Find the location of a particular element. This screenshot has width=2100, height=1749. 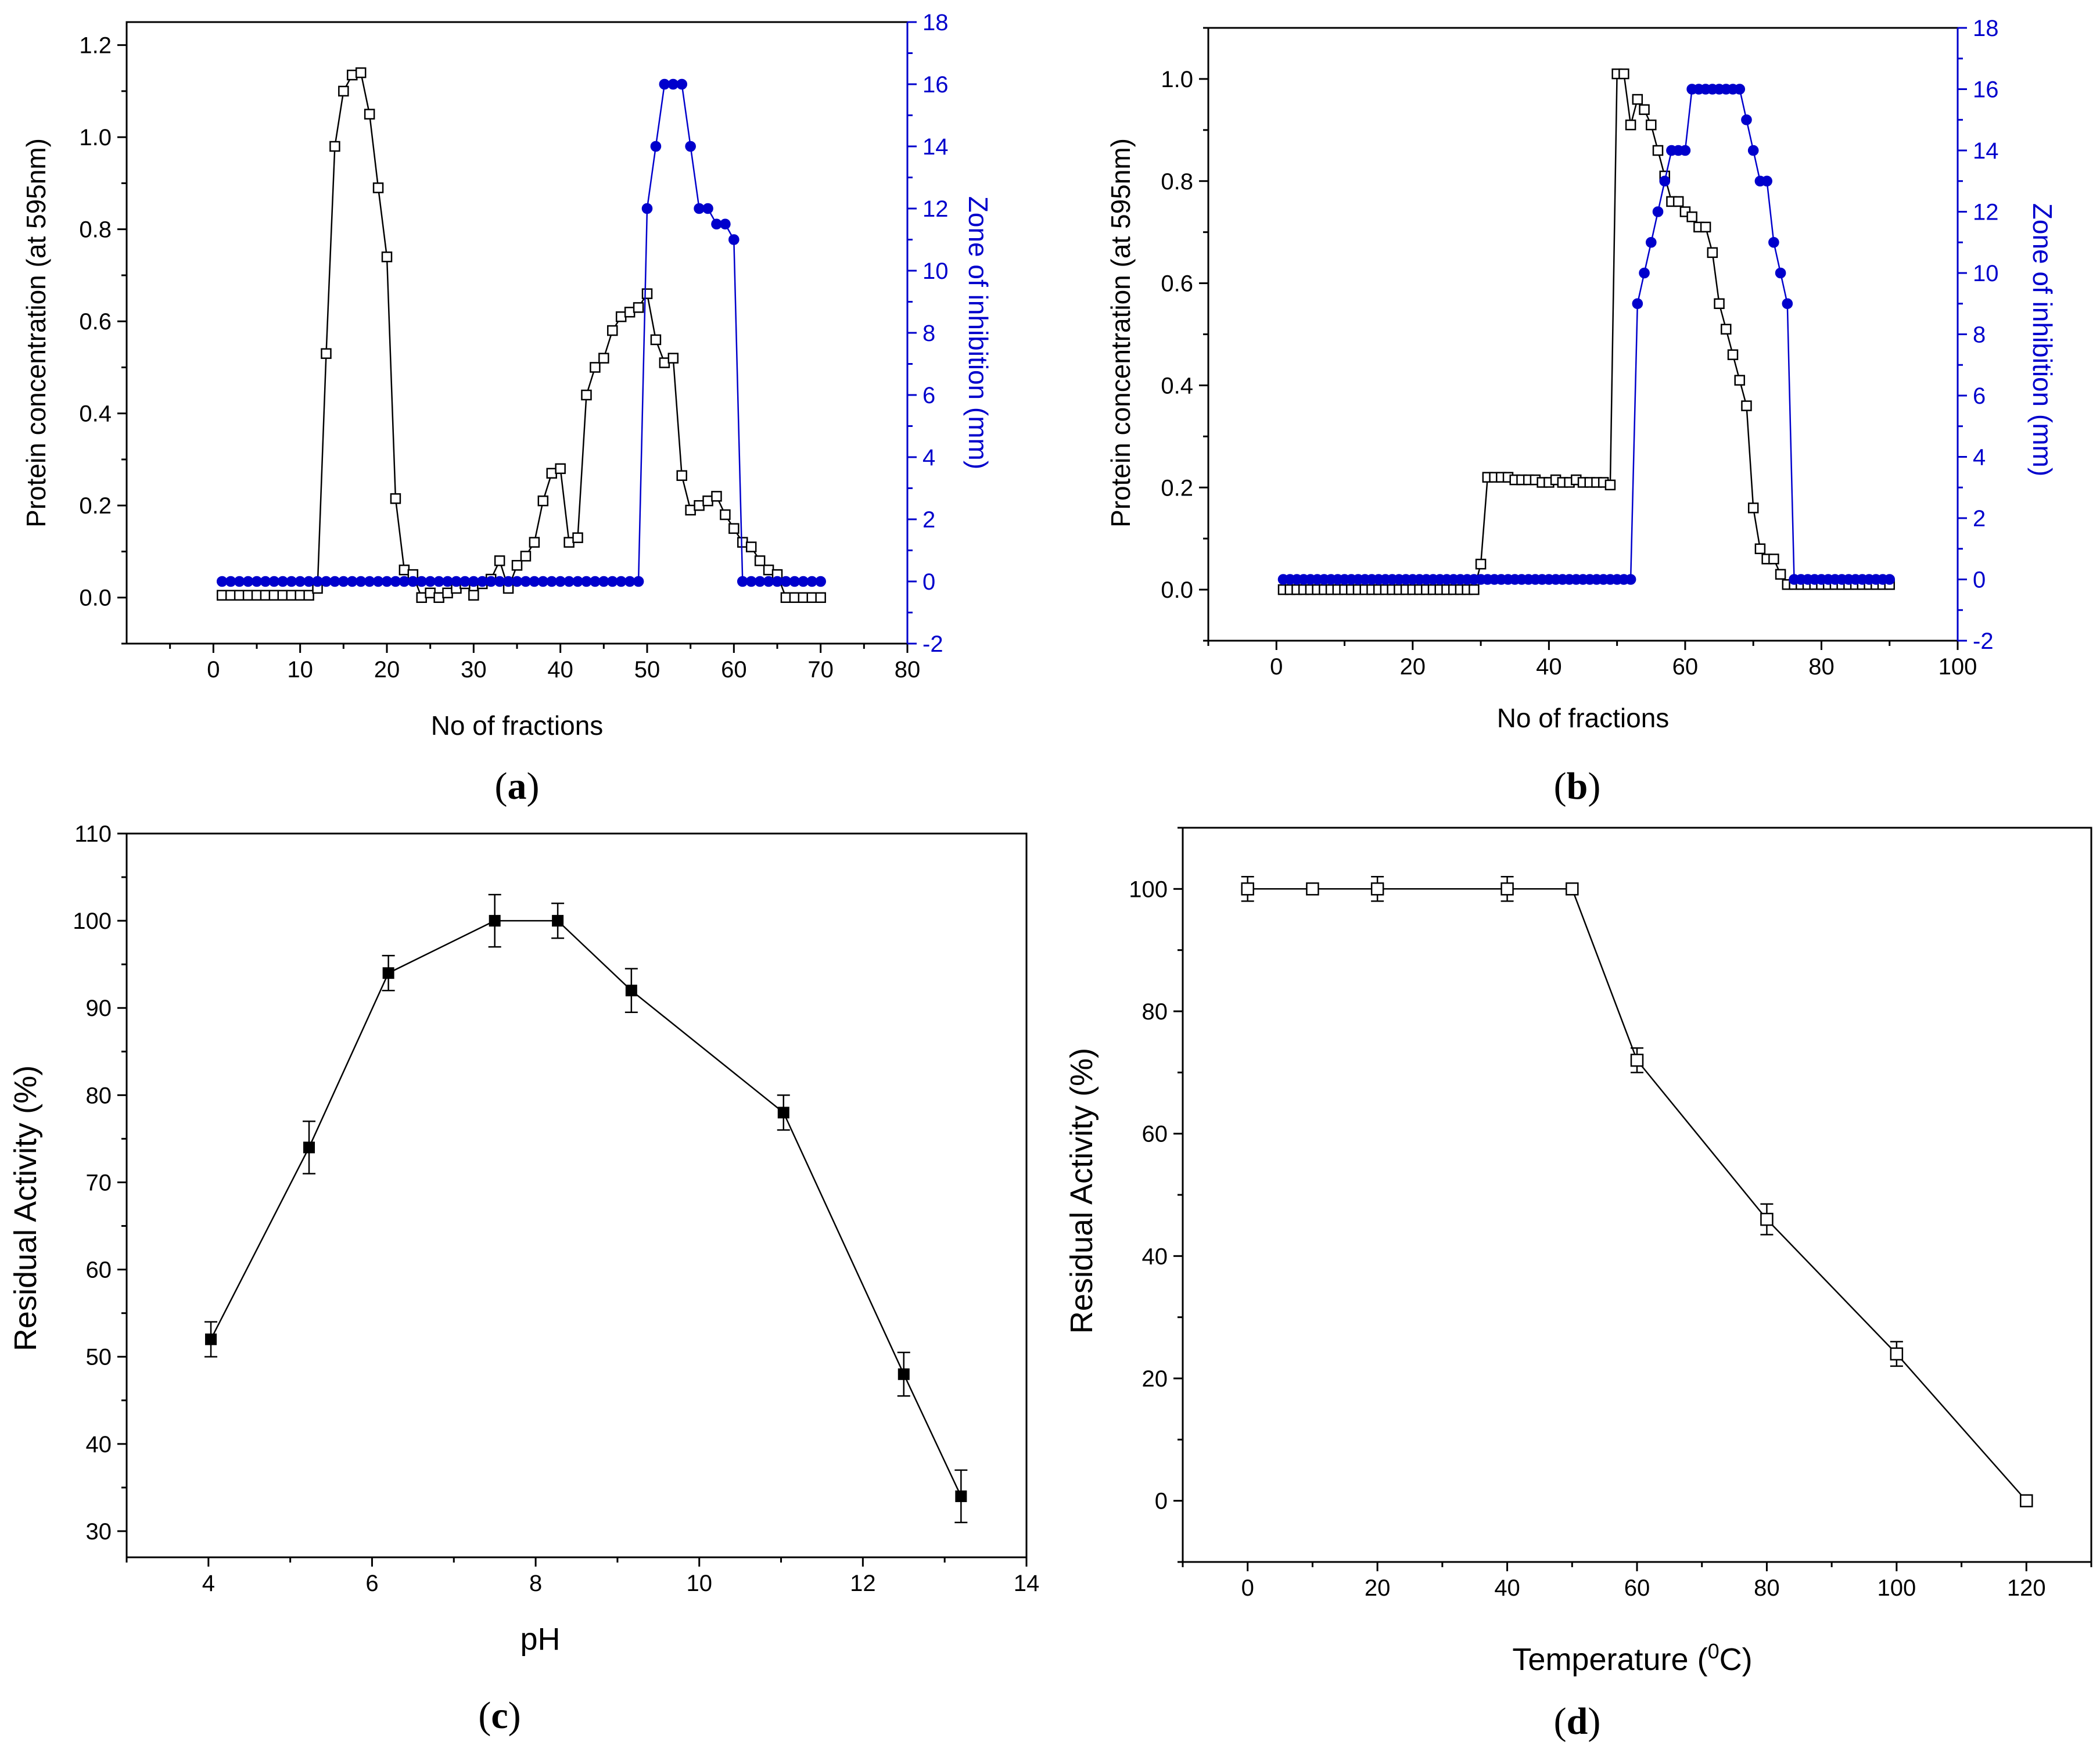

chart-b-y2tick-label: 8 is located at coordinates (1980, 335).